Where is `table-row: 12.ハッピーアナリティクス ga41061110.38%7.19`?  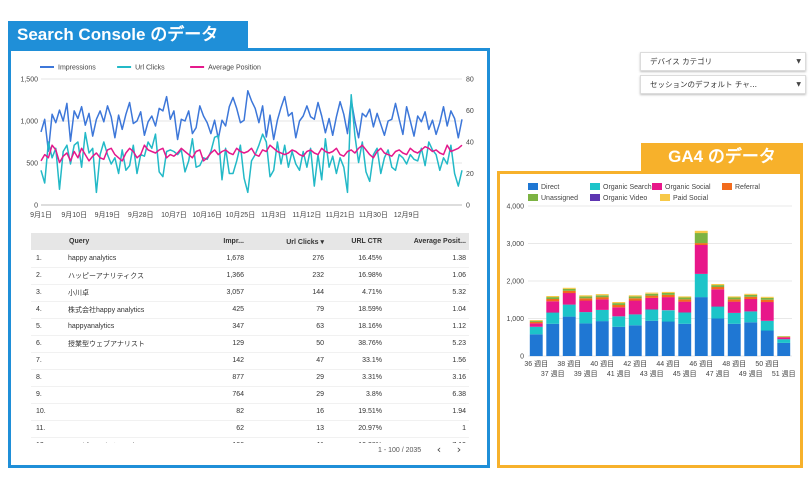 table-row: 12.ハッピーアナリティクス ga41061110.38%7.19 is located at coordinates (250, 440).